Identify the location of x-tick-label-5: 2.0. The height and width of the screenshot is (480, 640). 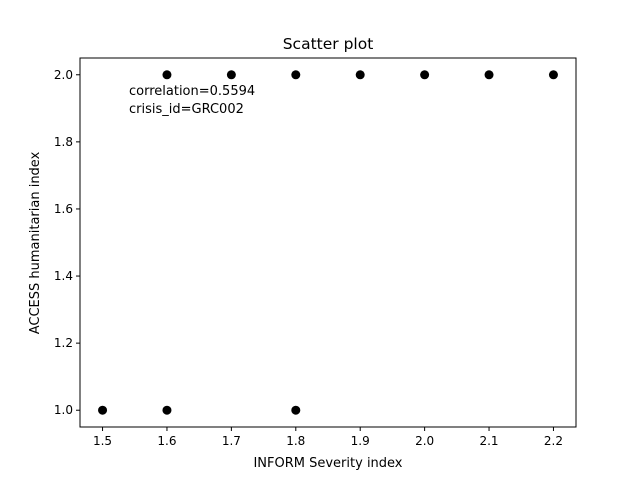
(424, 441).